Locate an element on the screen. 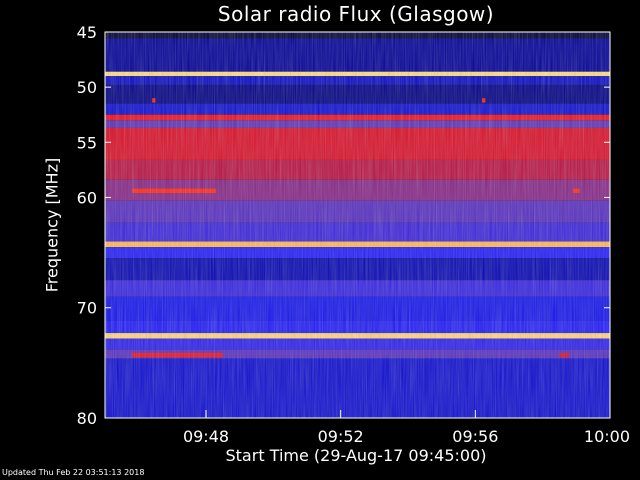  y-tick-label-1: 50 is located at coordinates (87, 87).